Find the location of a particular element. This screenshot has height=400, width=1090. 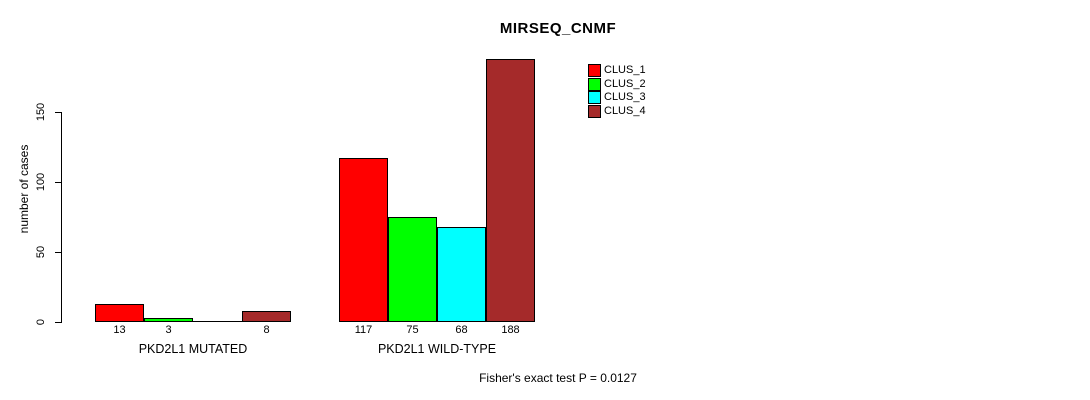

legend: CLUS_1 CLUS_2 CLUS_3 CLUS_4 is located at coordinates (633, 94).